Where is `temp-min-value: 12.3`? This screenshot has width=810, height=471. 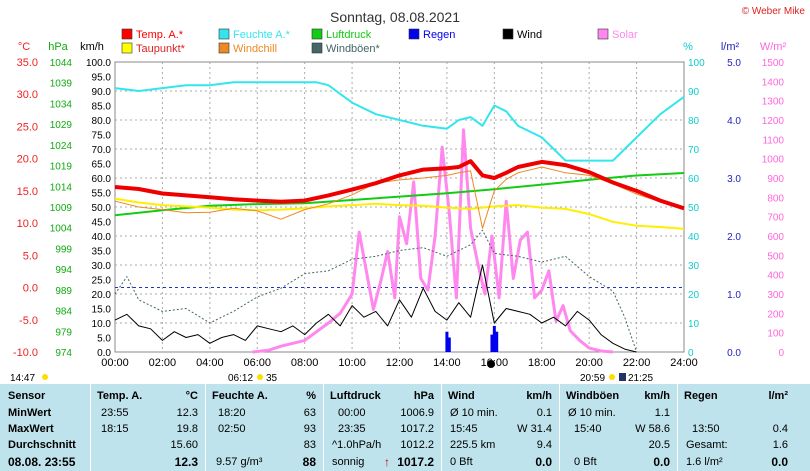
temp-min-value: 12.3 is located at coordinates (187, 413).